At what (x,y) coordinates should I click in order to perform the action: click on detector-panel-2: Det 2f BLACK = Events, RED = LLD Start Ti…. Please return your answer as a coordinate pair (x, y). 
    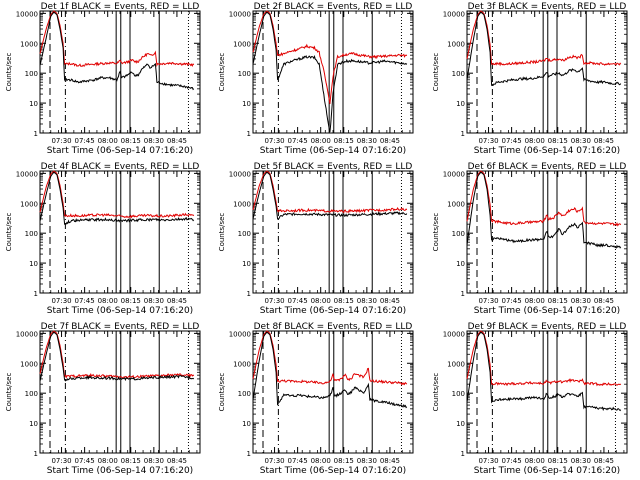
    Looking at the image, I should click on (316, 79).